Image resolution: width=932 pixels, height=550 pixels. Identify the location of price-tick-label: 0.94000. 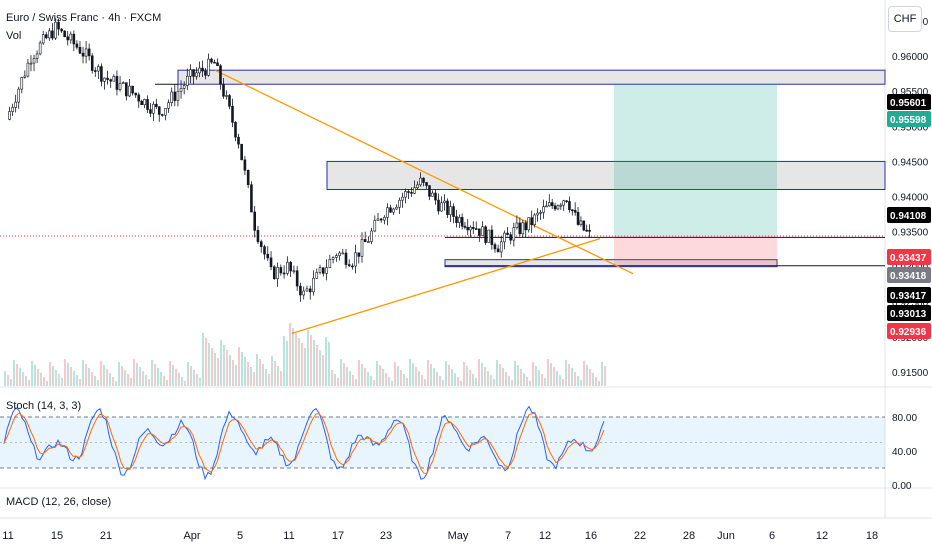
(910, 198).